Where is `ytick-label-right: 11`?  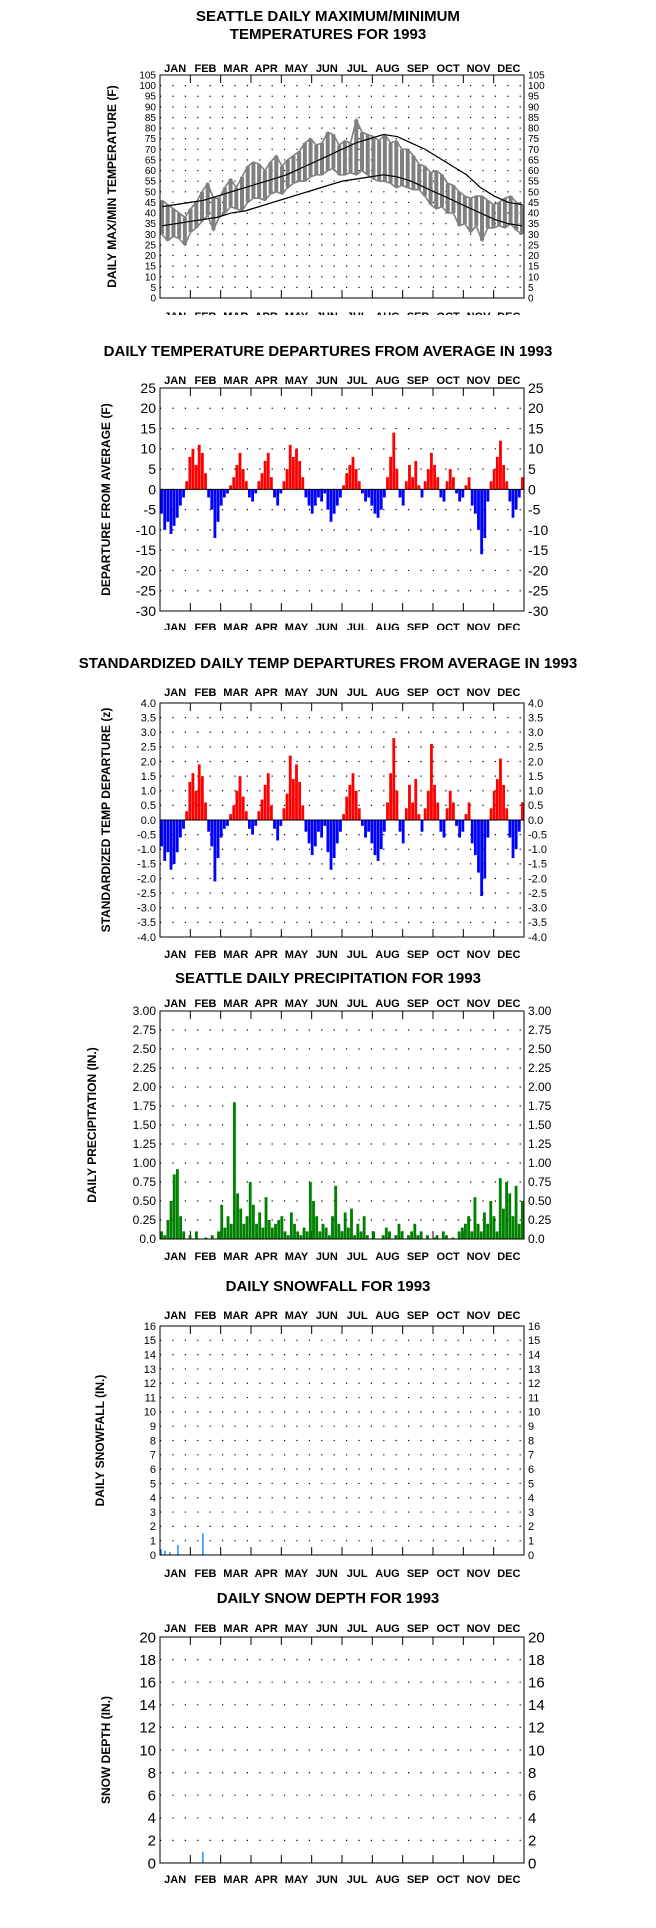
ytick-label-right: 11 is located at coordinates (533, 1398).